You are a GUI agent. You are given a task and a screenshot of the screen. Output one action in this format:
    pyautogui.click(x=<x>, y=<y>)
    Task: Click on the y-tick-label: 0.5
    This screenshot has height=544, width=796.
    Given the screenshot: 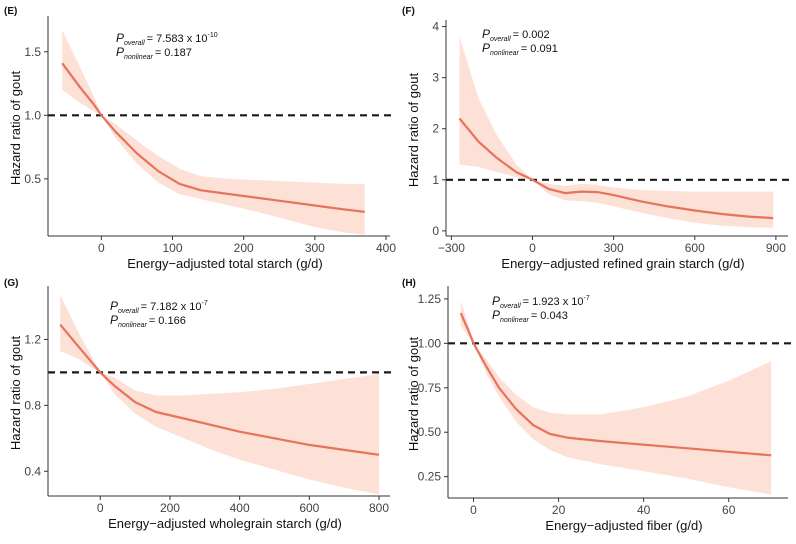 What is the action you would take?
    pyautogui.click(x=32, y=179)
    